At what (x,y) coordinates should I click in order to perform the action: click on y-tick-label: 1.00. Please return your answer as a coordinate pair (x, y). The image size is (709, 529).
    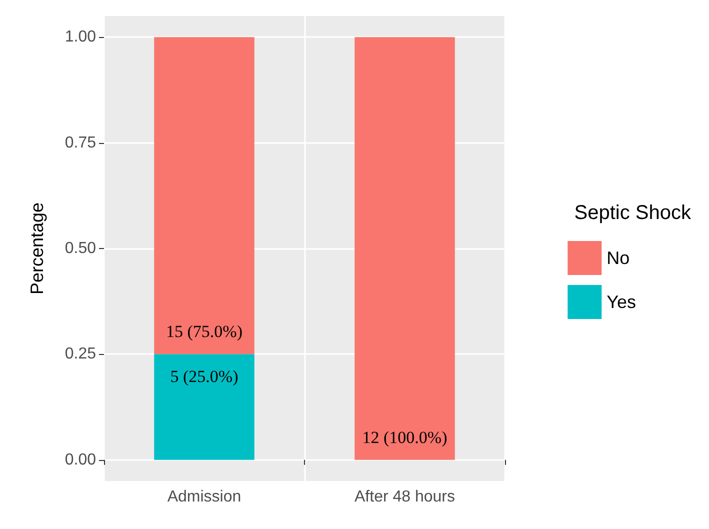
    Looking at the image, I should click on (80, 37).